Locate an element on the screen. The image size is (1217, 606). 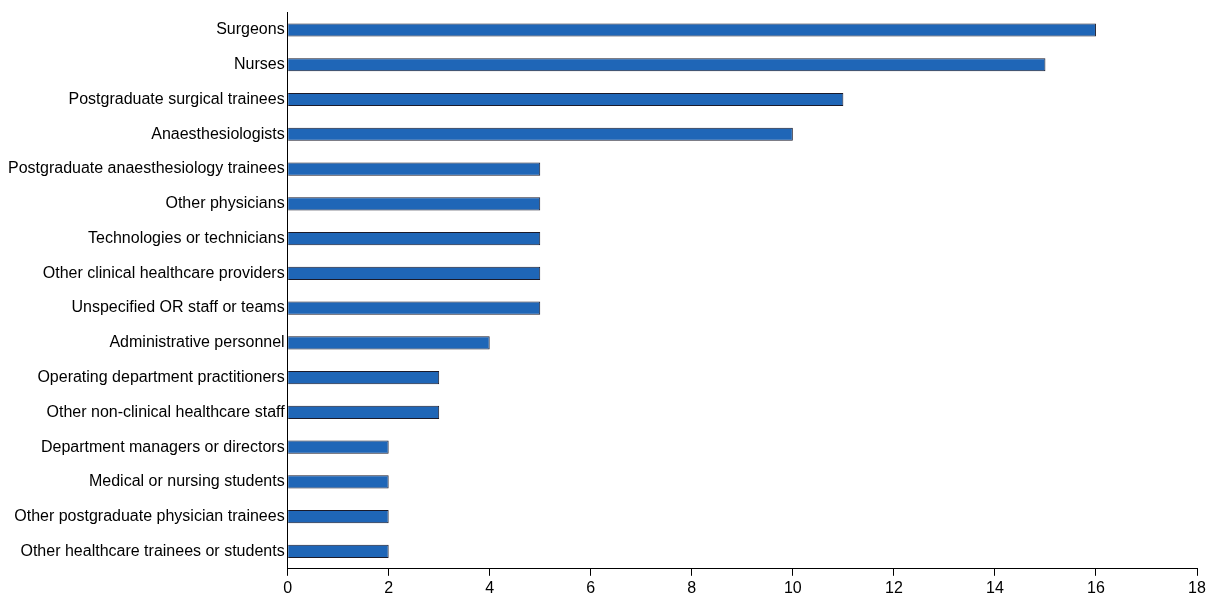
y-tick-label: Anaesthesiologists is located at coordinates (218, 133).